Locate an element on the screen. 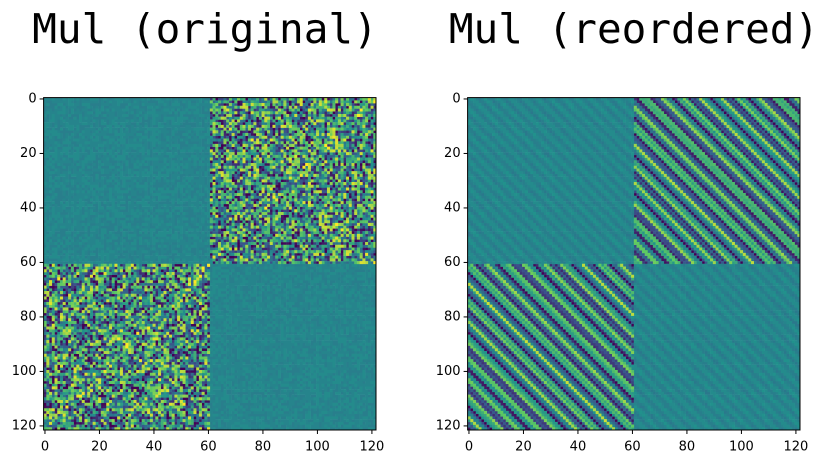 This screenshot has width=831, height=464. heatmap-cells is located at coordinates (544, 359).